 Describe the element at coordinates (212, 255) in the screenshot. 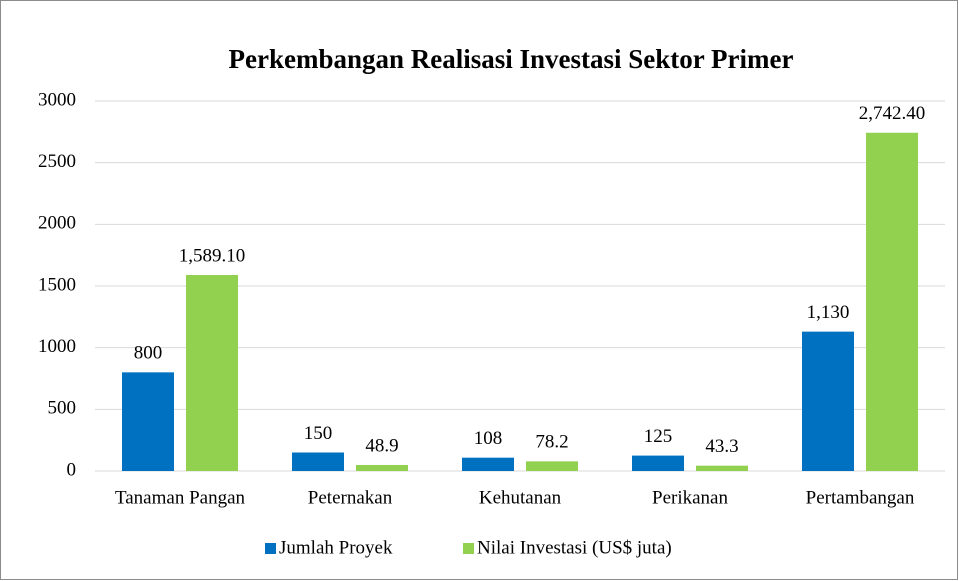

I see `data-label: 1,589.10` at that location.